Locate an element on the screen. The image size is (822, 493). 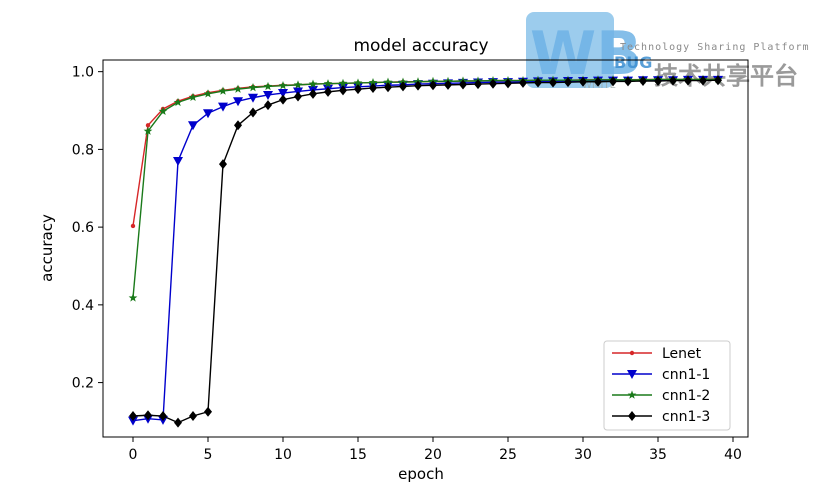
data-point-lenet is located at coordinates (148, 125).